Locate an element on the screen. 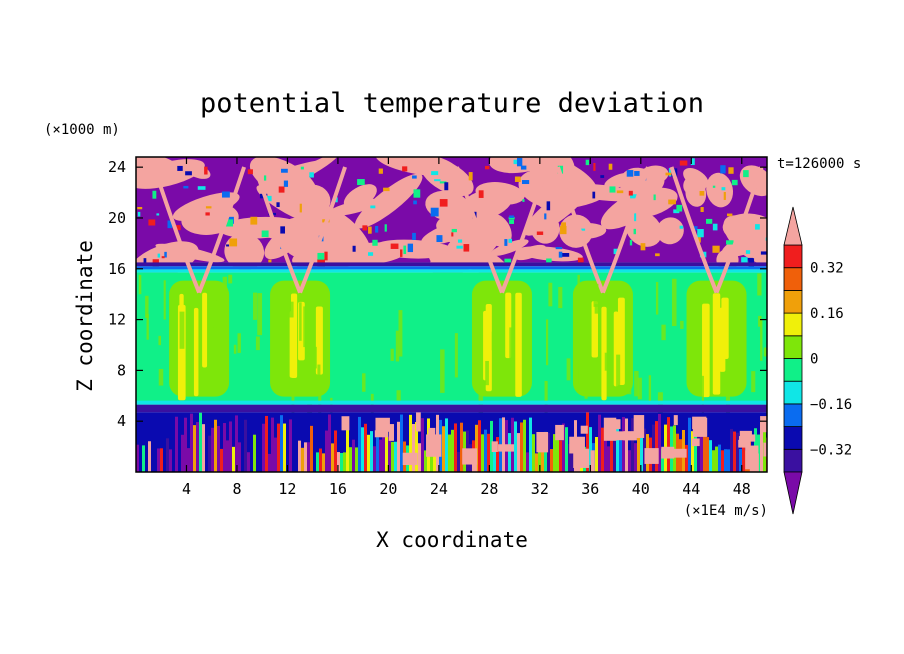  boundary-cyan is located at coordinates (451, 402).